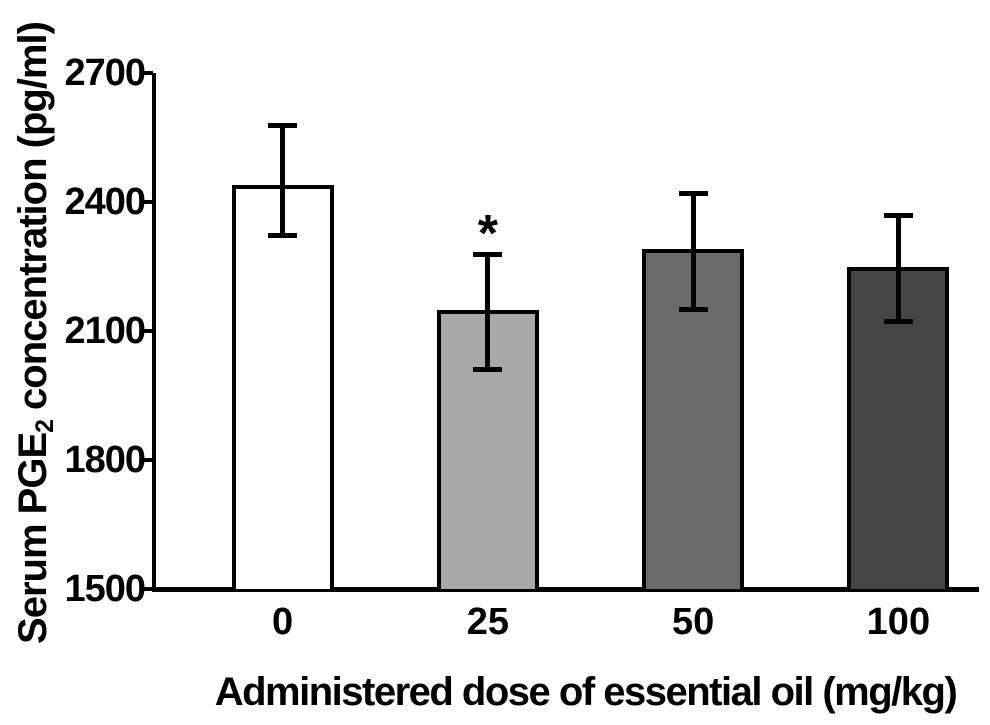 The width and height of the screenshot is (990, 725). I want to click on significance-asterisk: *, so click(487, 233).